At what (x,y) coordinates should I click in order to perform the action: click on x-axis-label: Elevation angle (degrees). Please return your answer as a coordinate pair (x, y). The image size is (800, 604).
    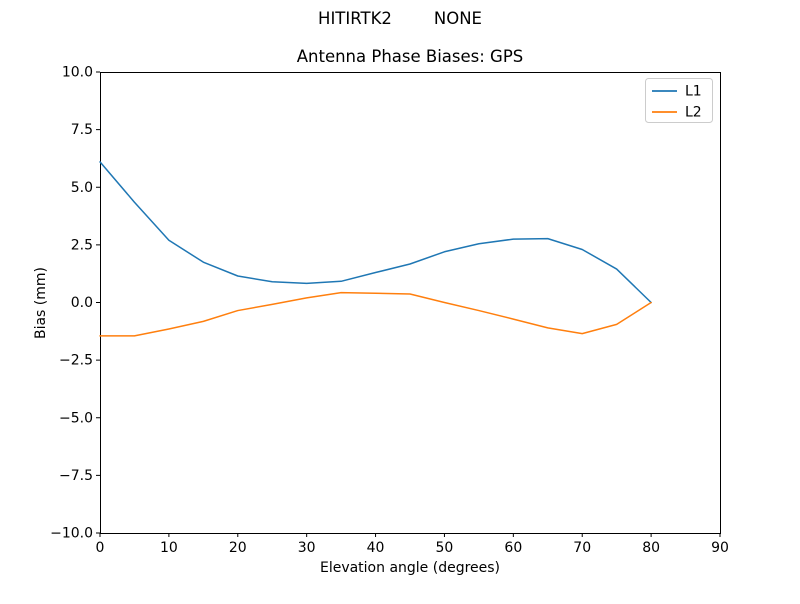
    Looking at the image, I should click on (410, 568).